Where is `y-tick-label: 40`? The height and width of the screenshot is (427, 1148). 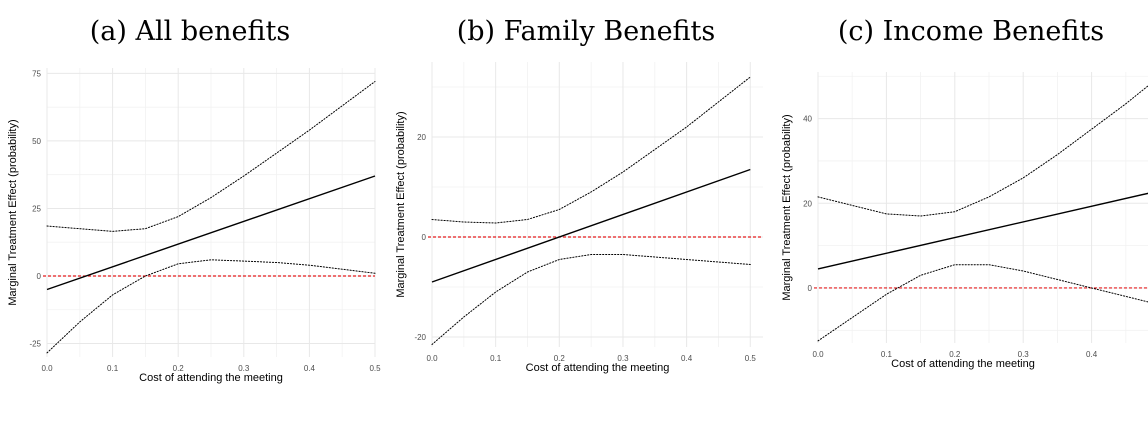
y-tick-label: 40 is located at coordinates (807, 119).